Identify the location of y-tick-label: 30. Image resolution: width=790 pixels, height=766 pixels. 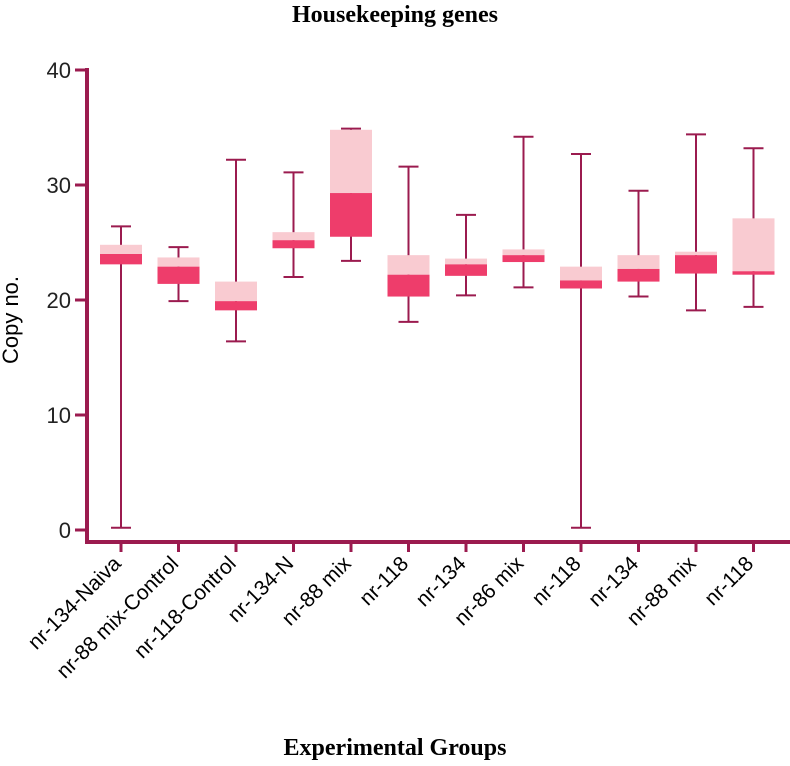
(59, 185).